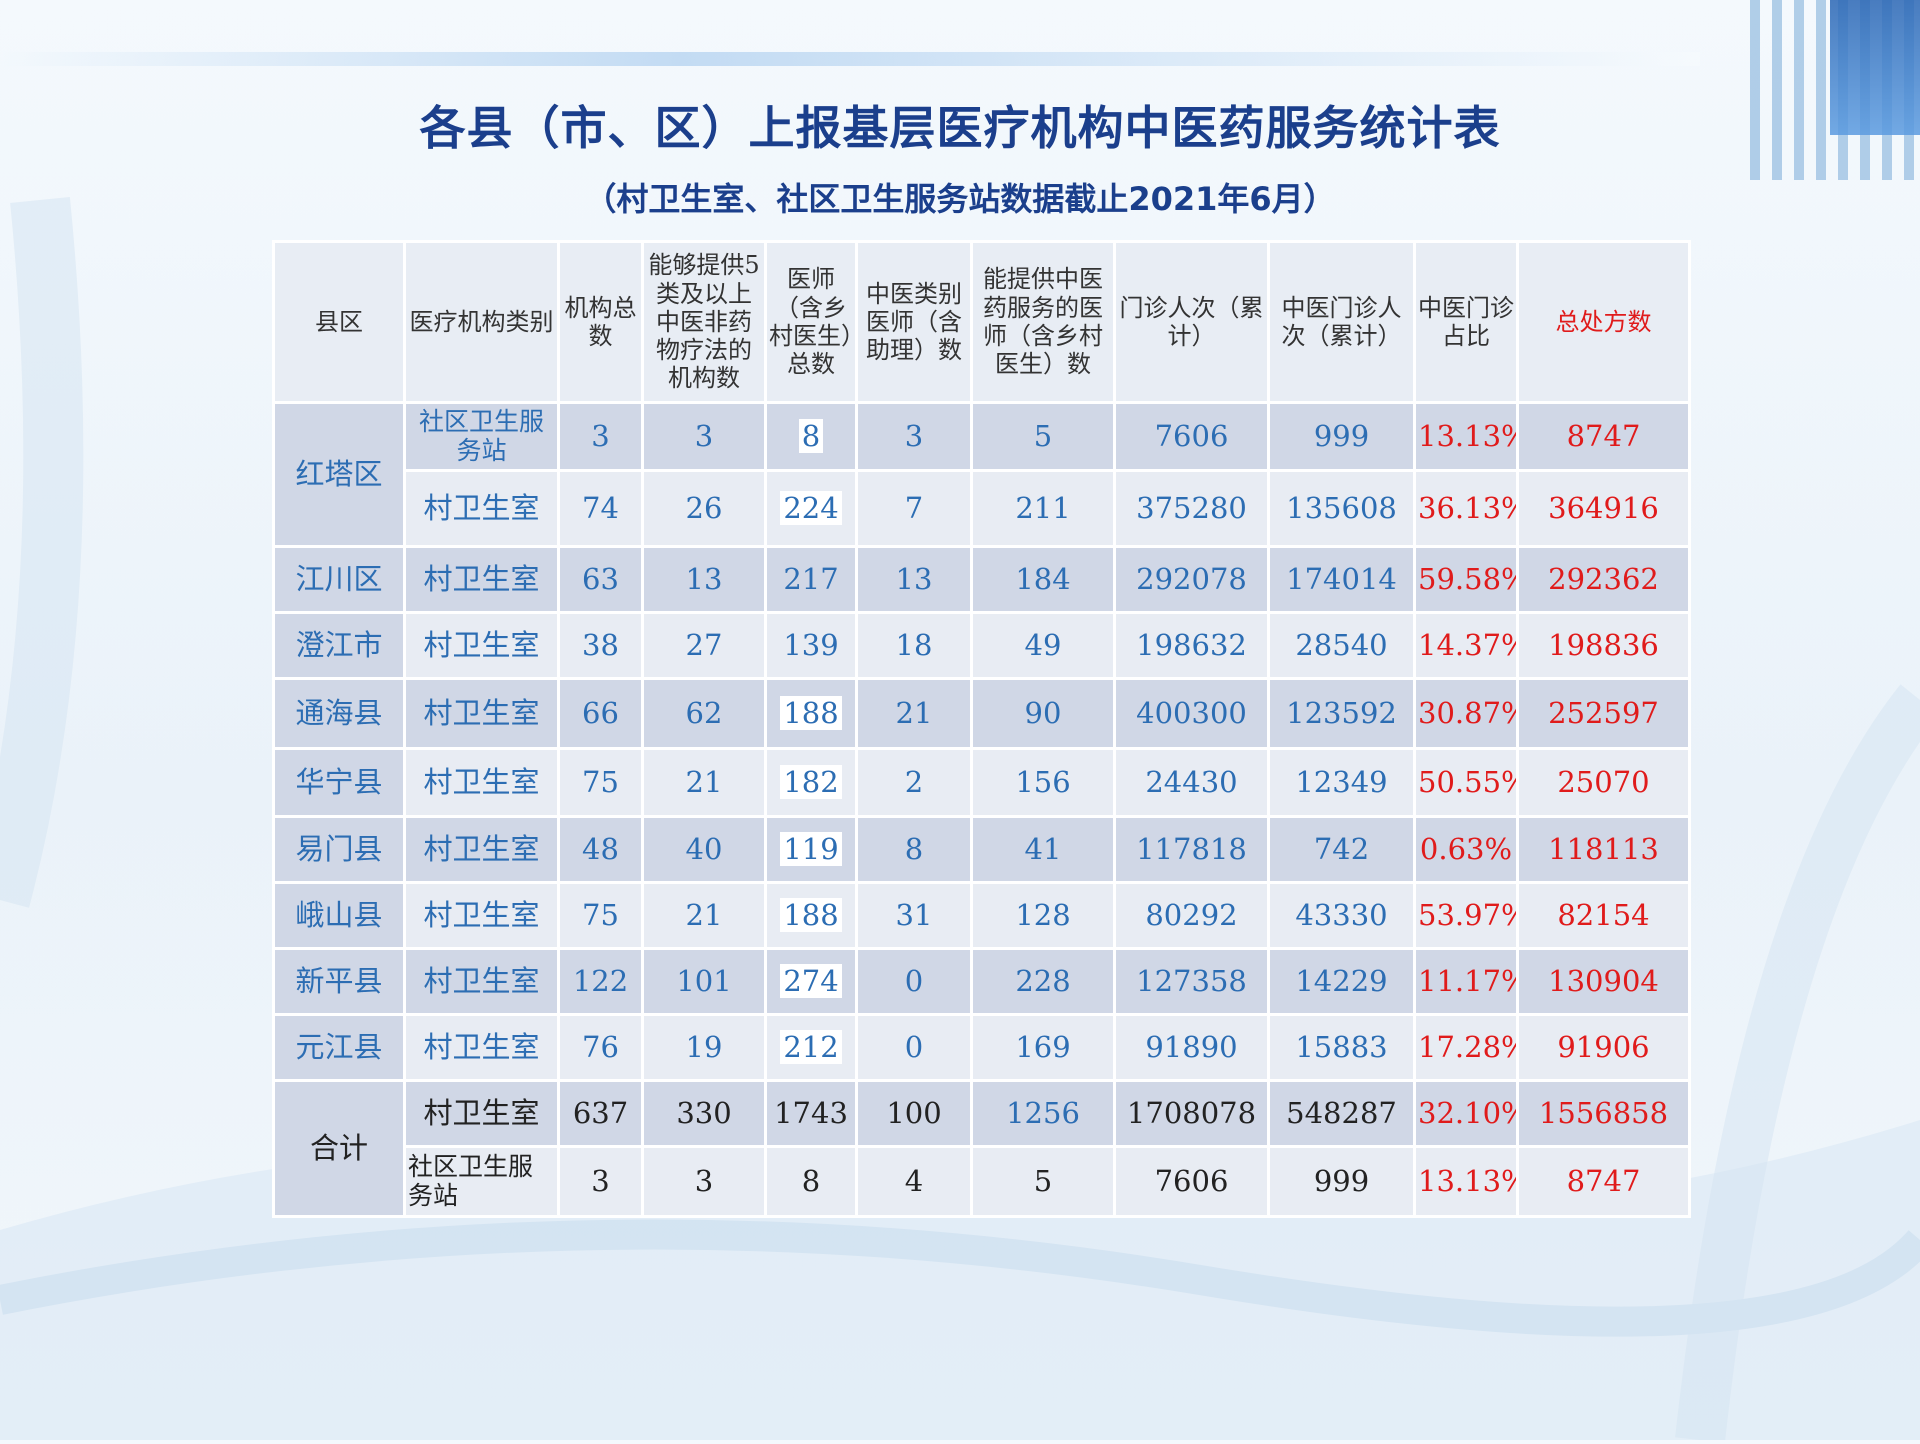  Describe the element at coordinates (1466, 1113) in the screenshot. I see `ratio-cell: 32.10%` at that location.